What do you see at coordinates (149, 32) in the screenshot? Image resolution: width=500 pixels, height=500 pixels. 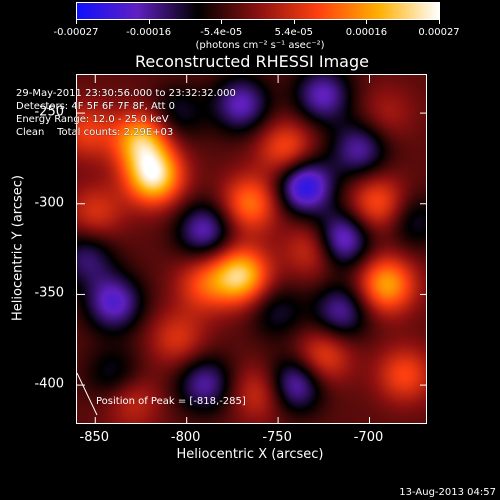 I see `colorbar-tick-label: -0.00016` at bounding box center [149, 32].